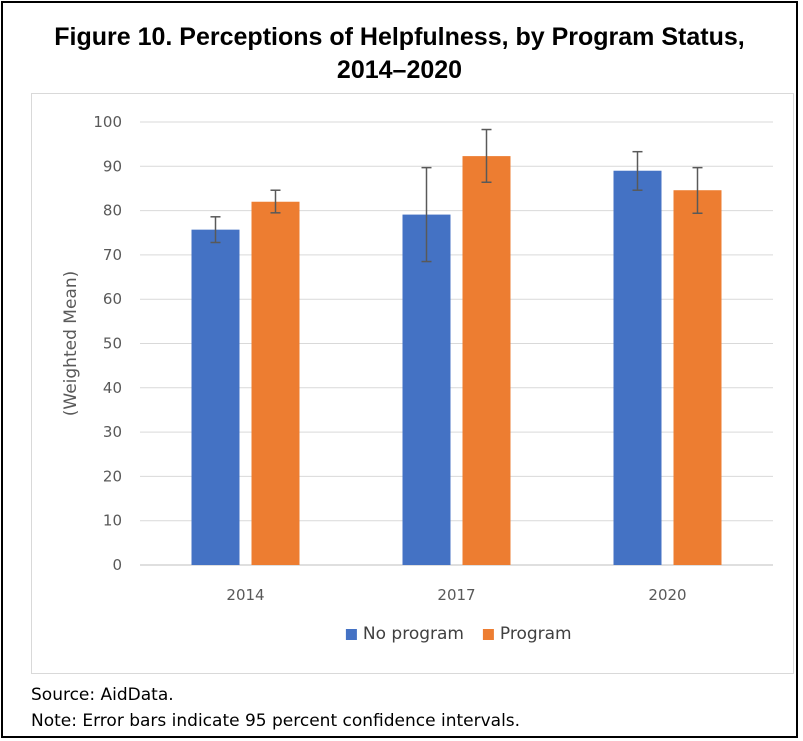 Image resolution: width=803 pixels, height=741 pixels. What do you see at coordinates (112, 299) in the screenshot?
I see `y-tick-label-60: 60` at bounding box center [112, 299].